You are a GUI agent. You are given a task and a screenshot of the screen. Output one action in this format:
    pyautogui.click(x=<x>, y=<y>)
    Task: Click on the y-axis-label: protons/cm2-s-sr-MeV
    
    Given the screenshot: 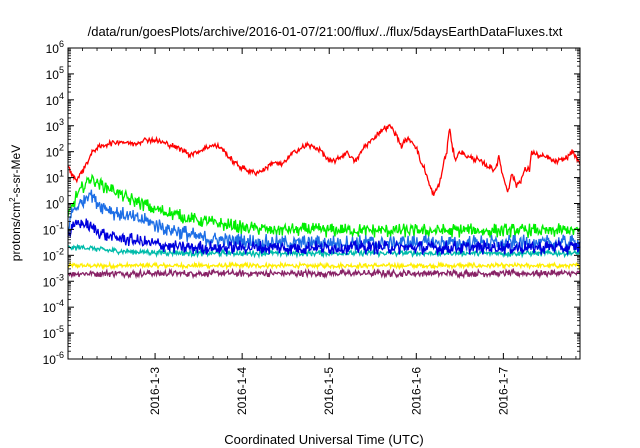 What is the action you would take?
    pyautogui.click(x=15, y=203)
    